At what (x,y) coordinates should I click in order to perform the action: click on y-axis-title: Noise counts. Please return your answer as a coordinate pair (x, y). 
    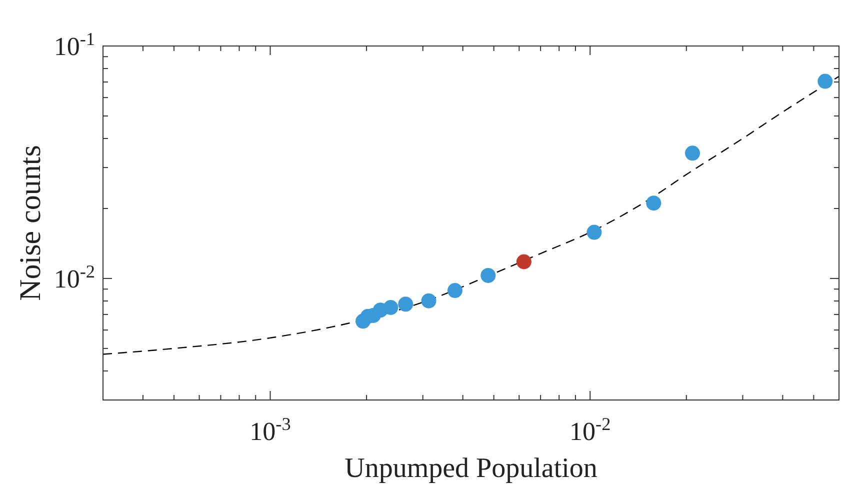
    Looking at the image, I should click on (30, 223).